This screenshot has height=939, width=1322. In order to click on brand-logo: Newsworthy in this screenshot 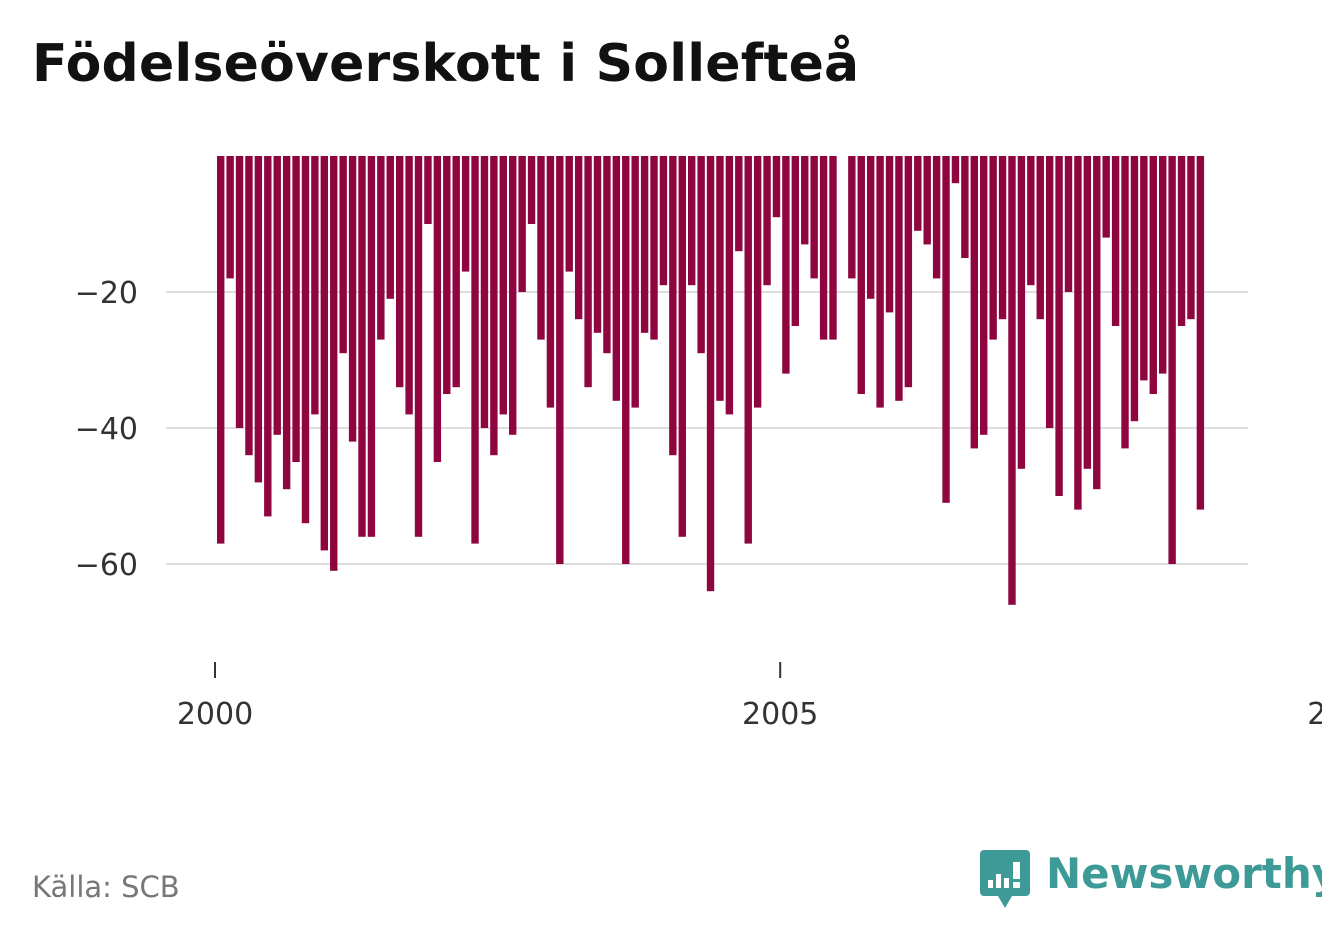, I will do `click(1151, 880)`.